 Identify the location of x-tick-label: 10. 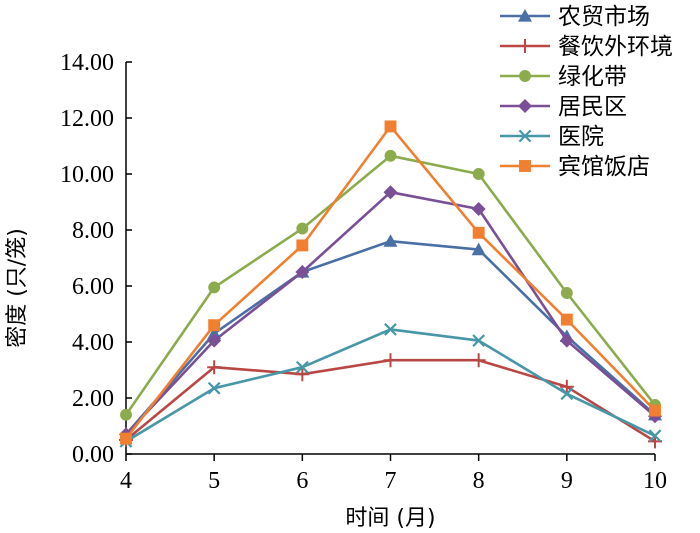
(655, 481).